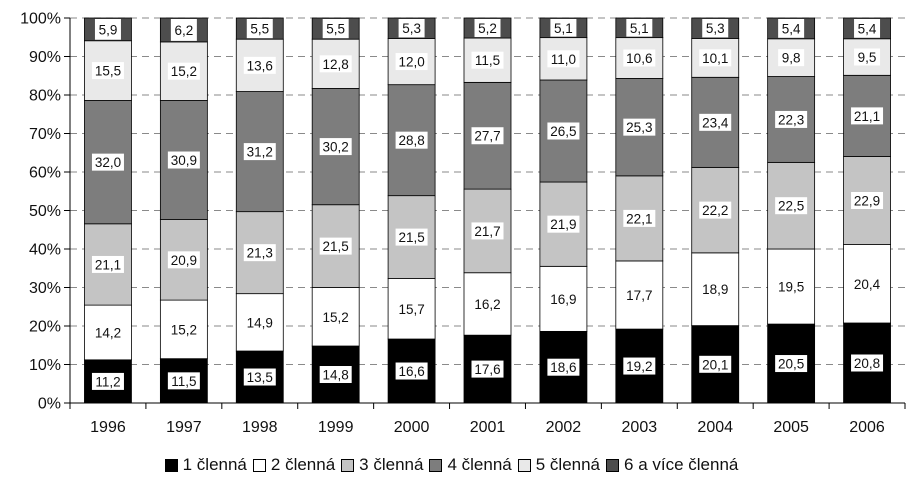  I want to click on data-label: 10,1, so click(715, 58).